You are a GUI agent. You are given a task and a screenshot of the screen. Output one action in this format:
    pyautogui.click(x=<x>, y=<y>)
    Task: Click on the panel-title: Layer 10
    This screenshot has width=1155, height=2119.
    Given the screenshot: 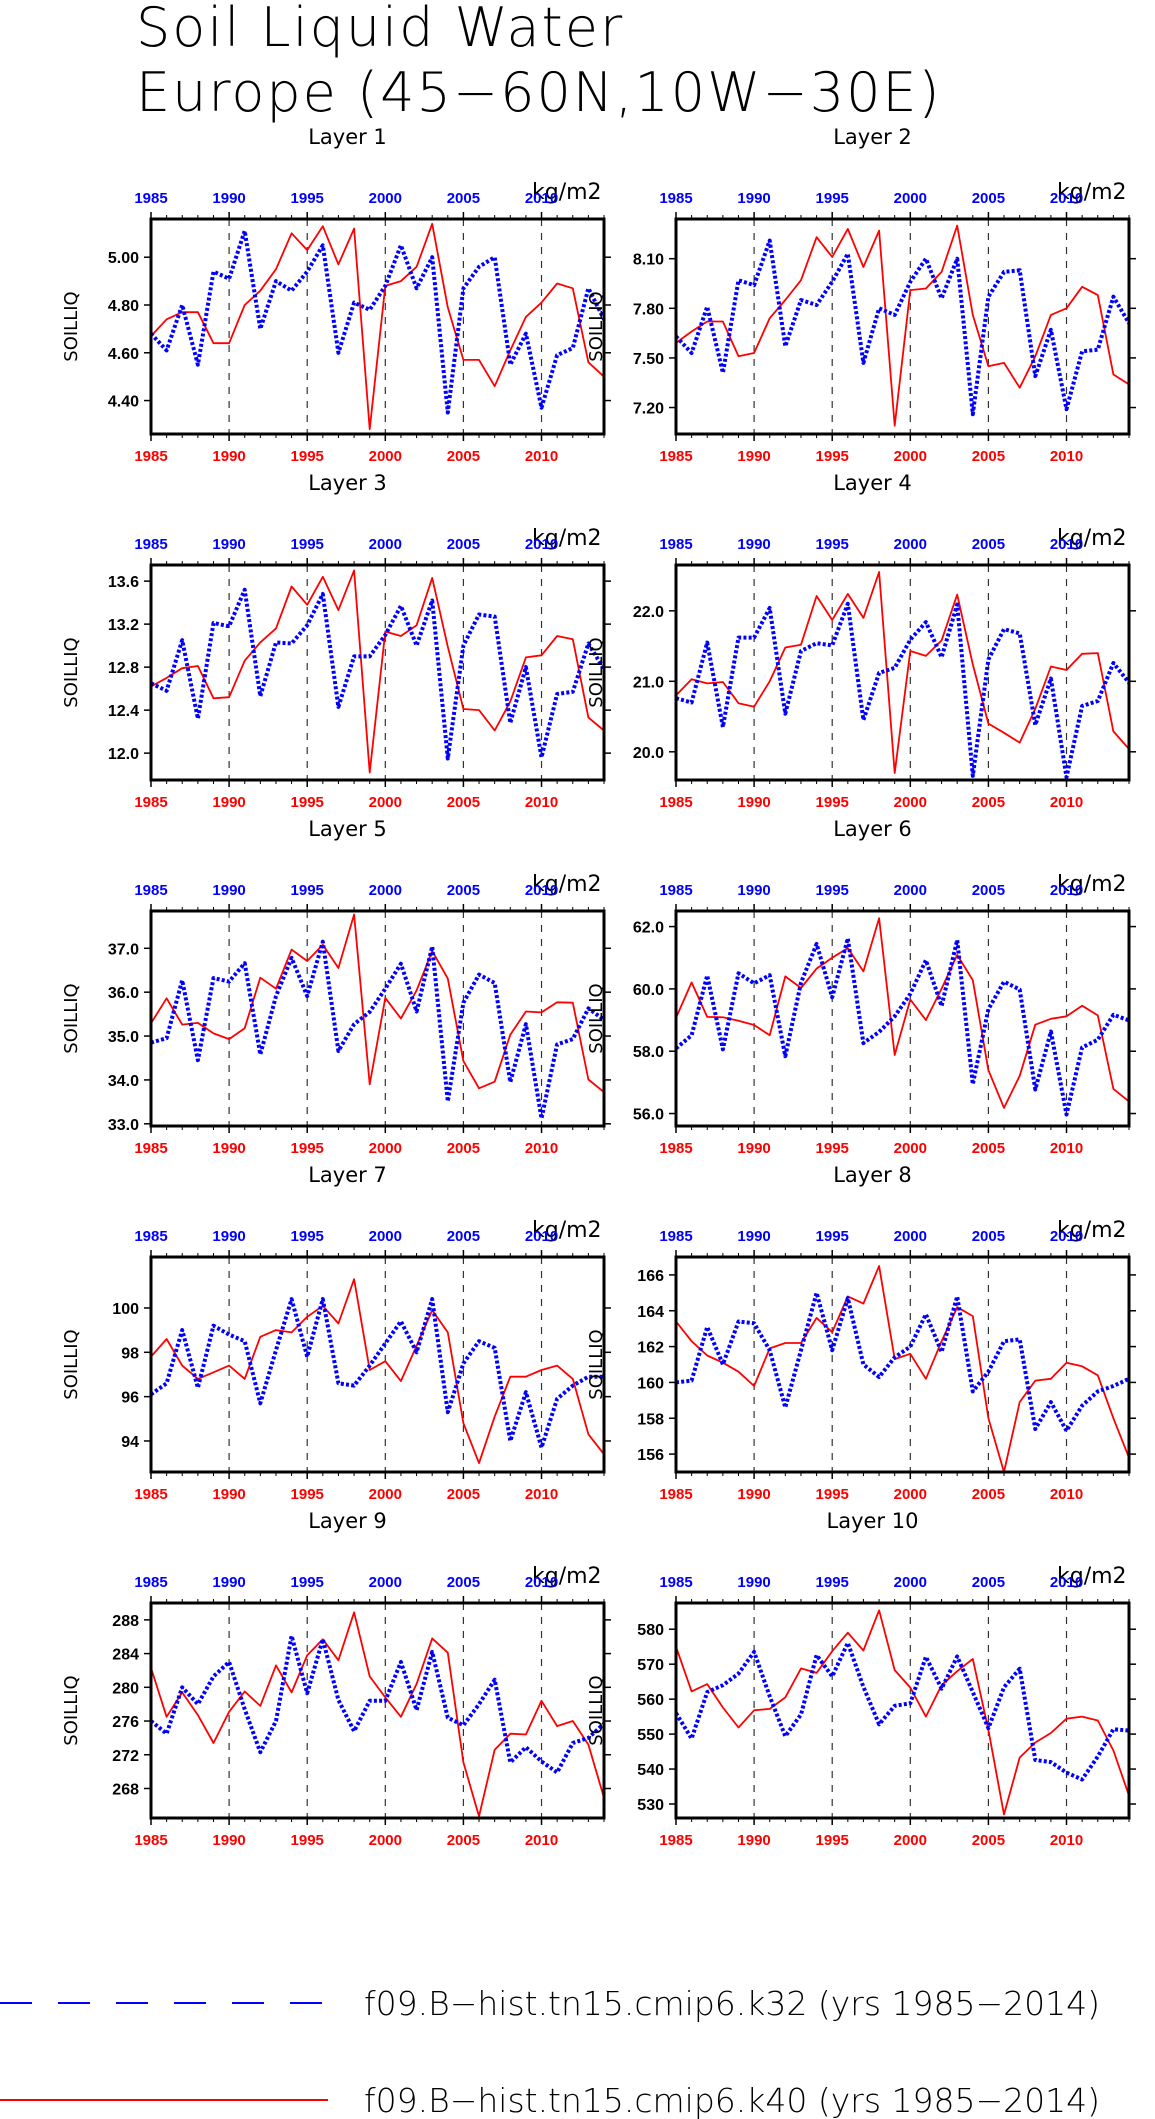 What is the action you would take?
    pyautogui.click(x=873, y=1521)
    